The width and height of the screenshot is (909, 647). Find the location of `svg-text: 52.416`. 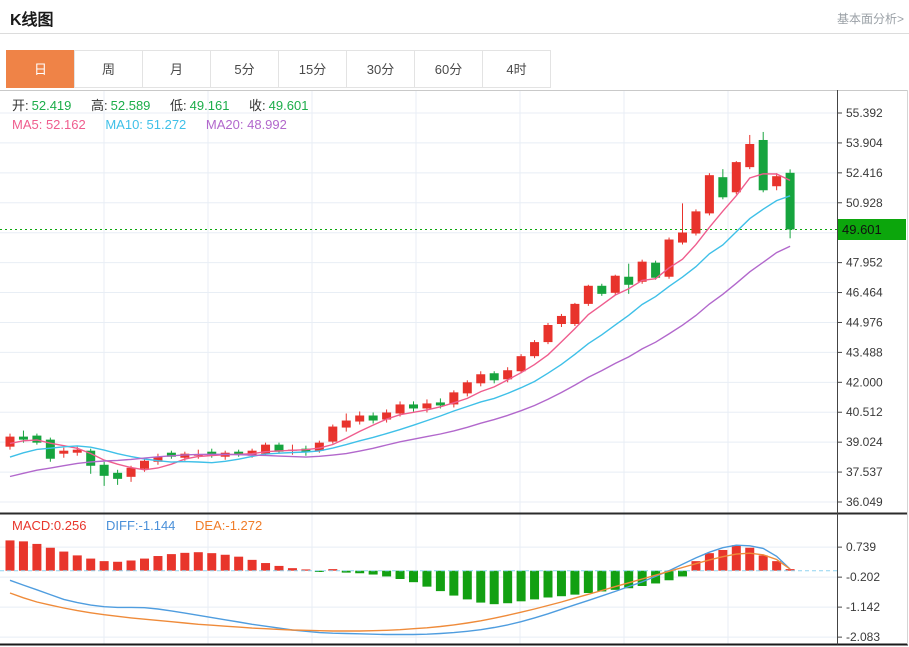

svg-text: 52.416 is located at coordinates (864, 173).